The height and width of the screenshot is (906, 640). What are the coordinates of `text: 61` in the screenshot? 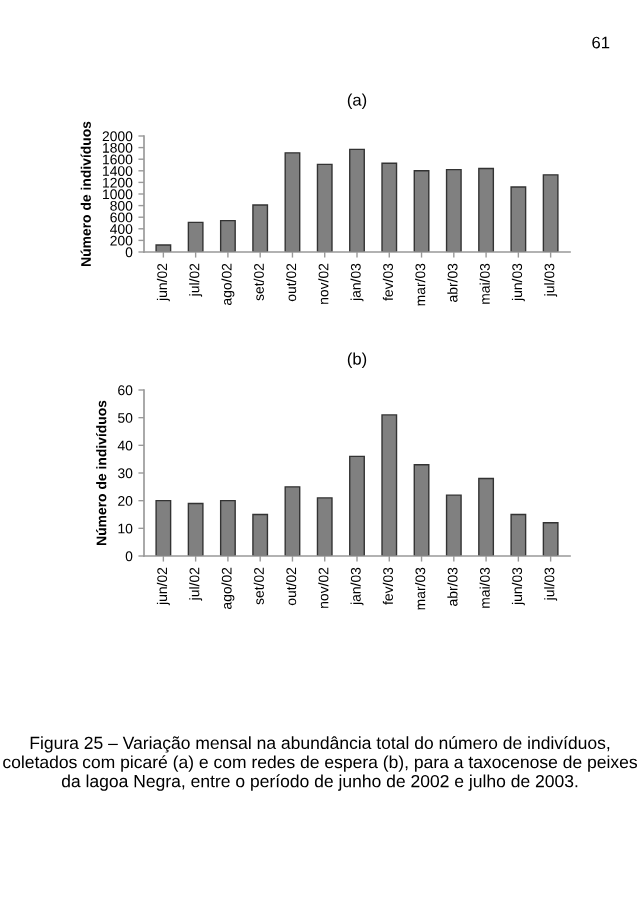 It's located at (601, 42).